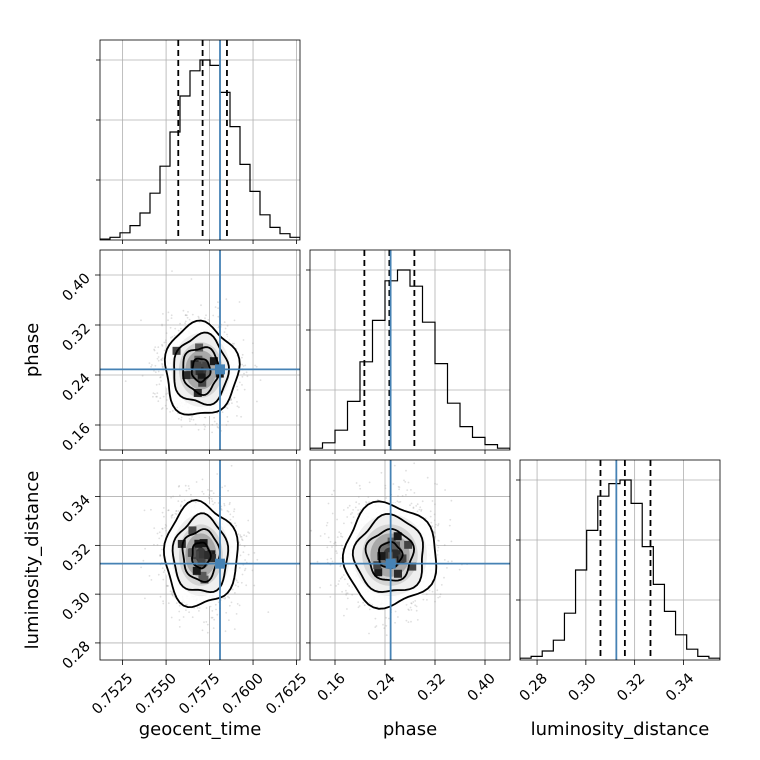 The height and width of the screenshot is (760, 760). Describe the element at coordinates (332, 688) in the screenshot. I see `x-tick-label-phase-0: 0.16` at that location.